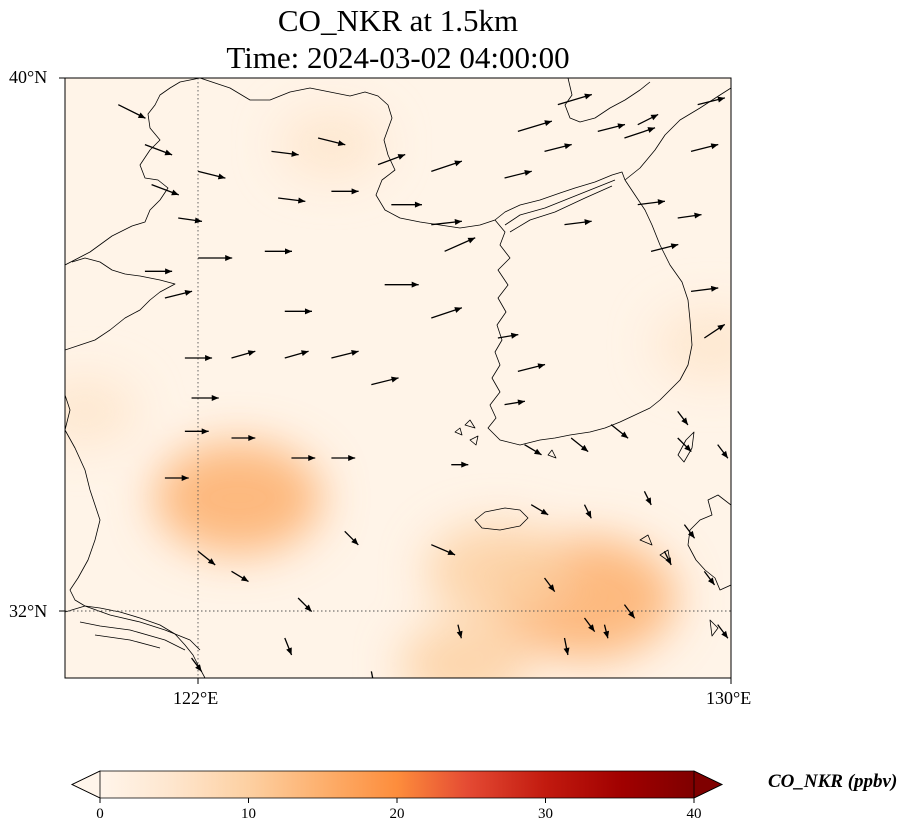  Describe the element at coordinates (545, 814) in the screenshot. I see `colorbar-tick-30: 30` at that location.